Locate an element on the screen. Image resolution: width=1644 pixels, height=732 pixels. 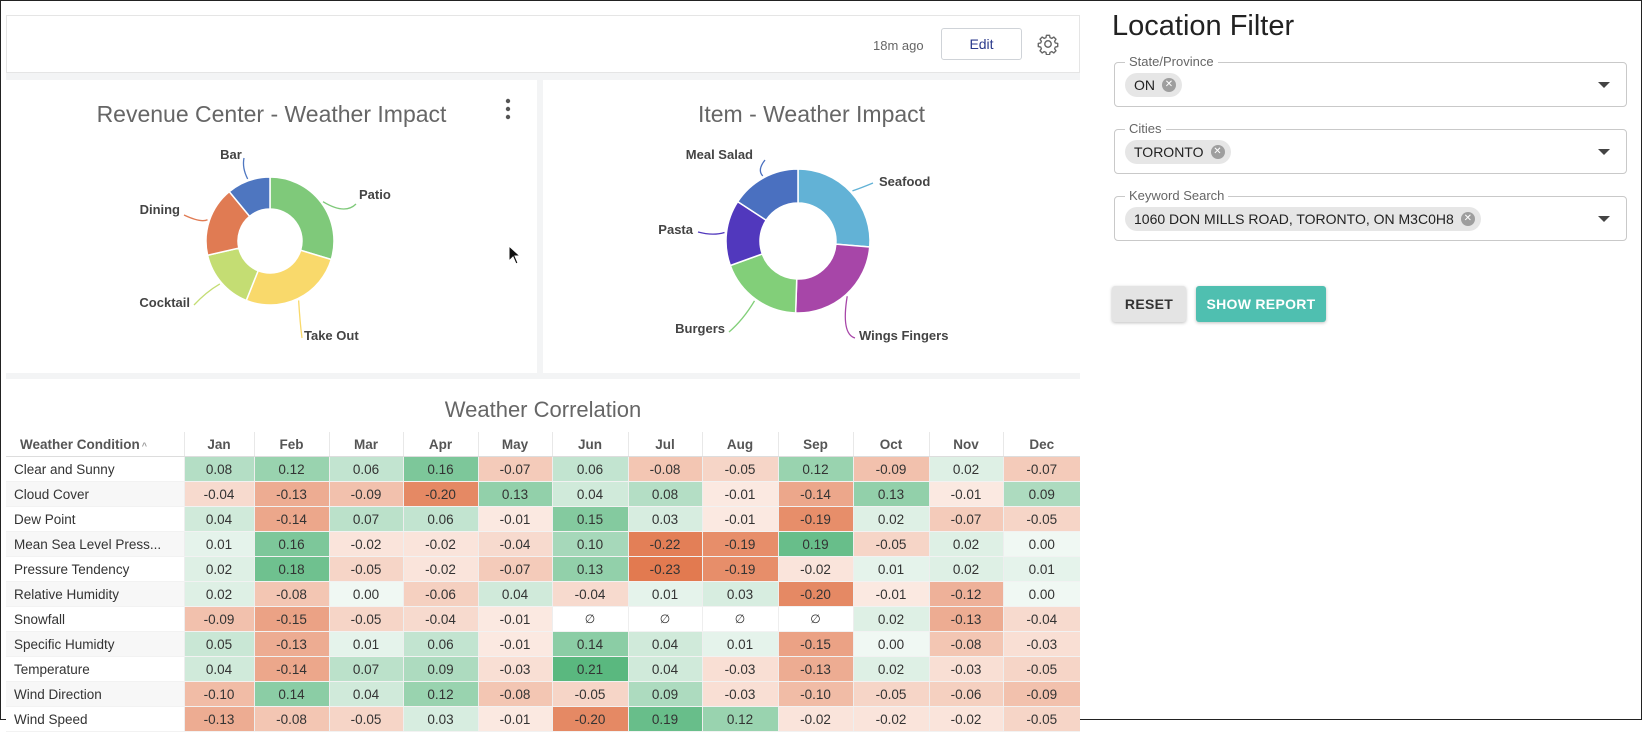
heatmap-cell: 0.03 is located at coordinates (440, 719).